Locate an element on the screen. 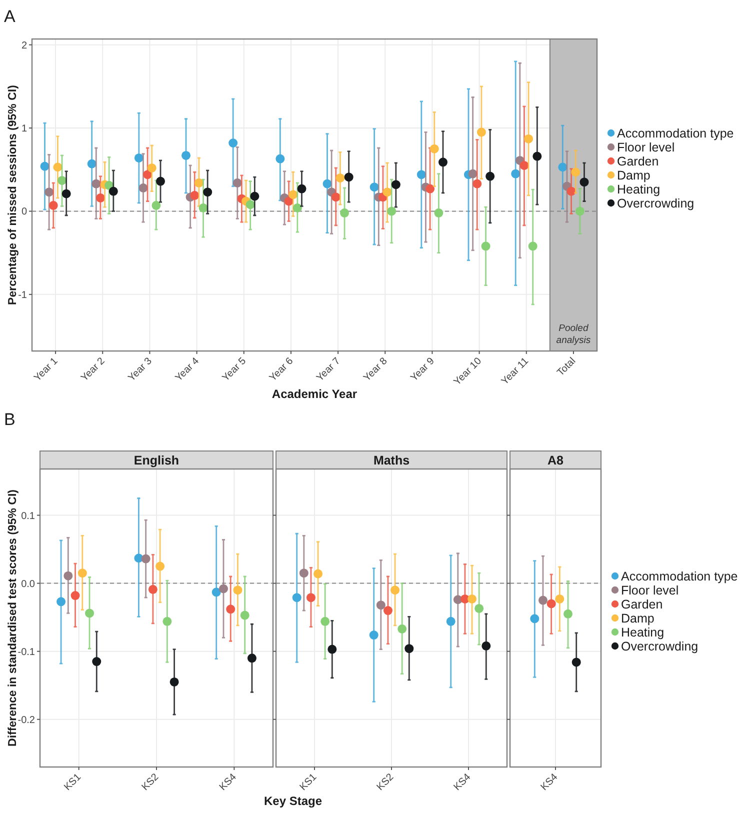 The width and height of the screenshot is (743, 813). chart-subtitle: English is located at coordinates (157, 461).